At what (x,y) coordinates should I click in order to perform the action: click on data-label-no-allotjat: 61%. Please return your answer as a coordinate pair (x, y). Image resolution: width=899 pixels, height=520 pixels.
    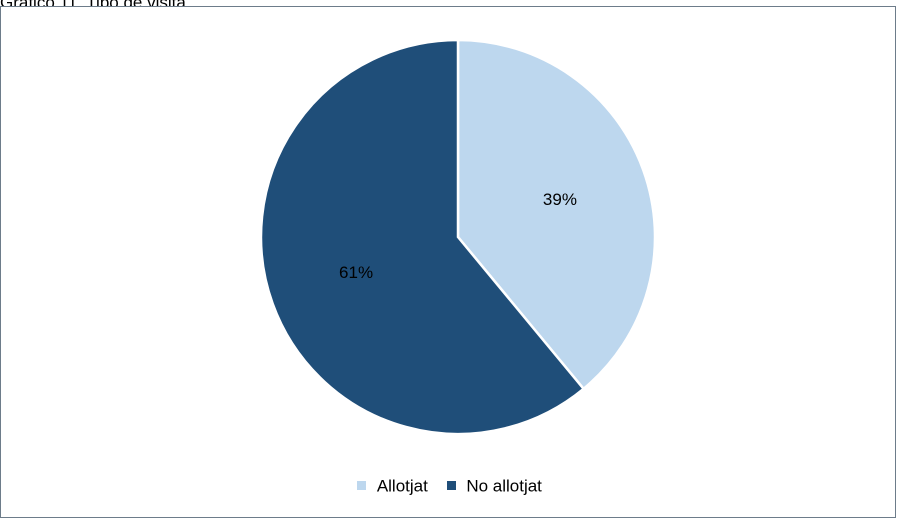
    Looking at the image, I should click on (356, 272).